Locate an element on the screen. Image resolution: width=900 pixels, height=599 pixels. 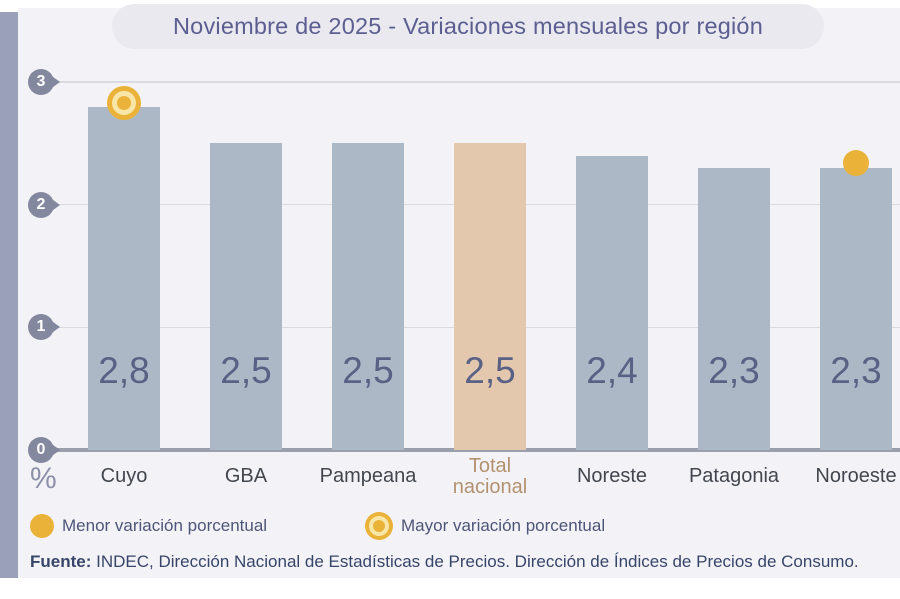
source-prefix: Fuente: is located at coordinates (61, 561).